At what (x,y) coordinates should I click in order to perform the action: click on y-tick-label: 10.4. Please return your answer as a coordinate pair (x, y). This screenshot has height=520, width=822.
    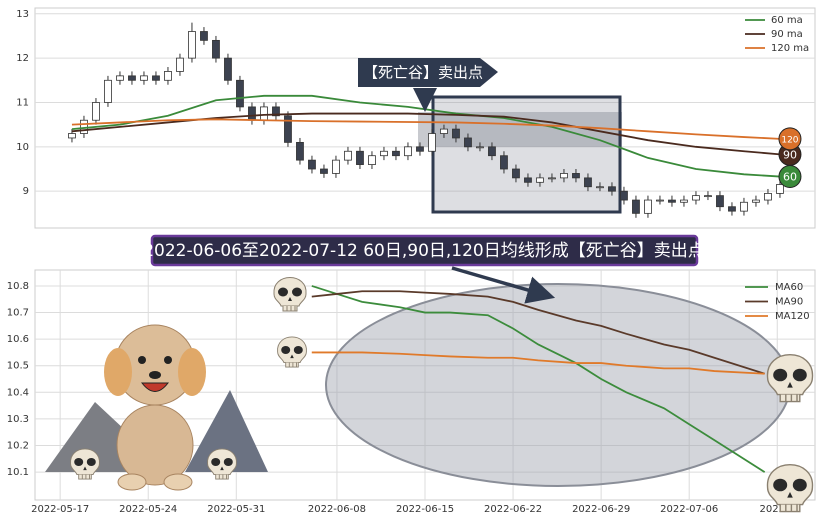
    Looking at the image, I should click on (18, 392).